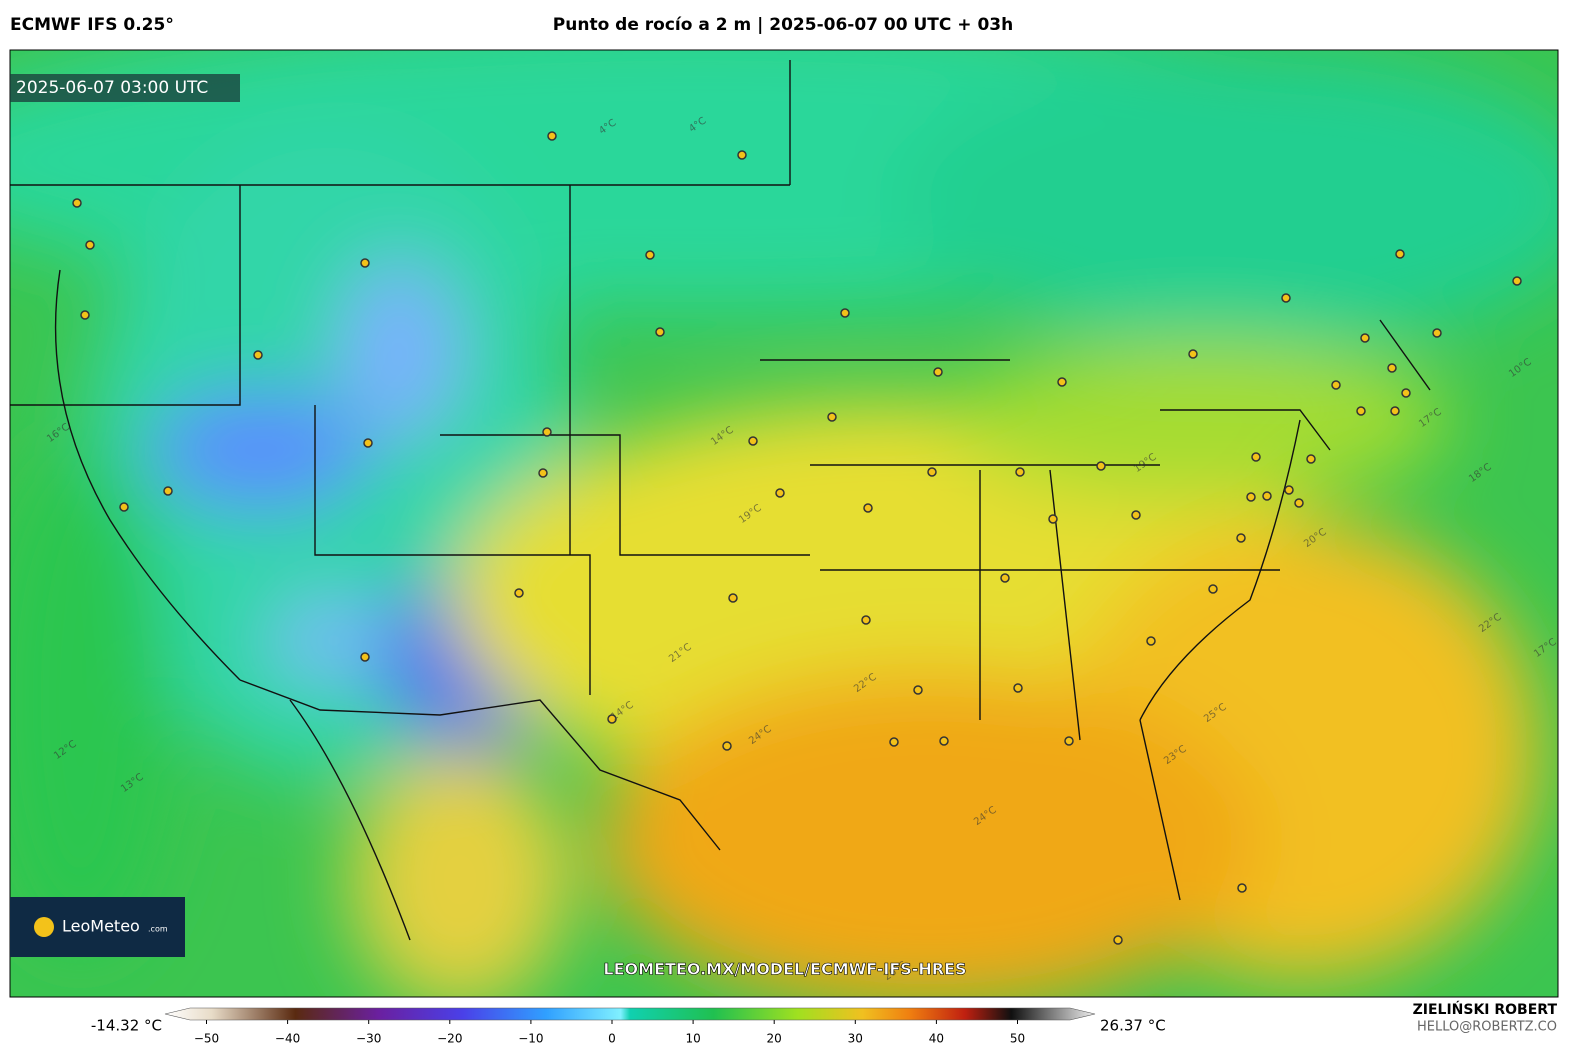  I want to click on colorbar-tick-label: −10, so click(530, 1039).